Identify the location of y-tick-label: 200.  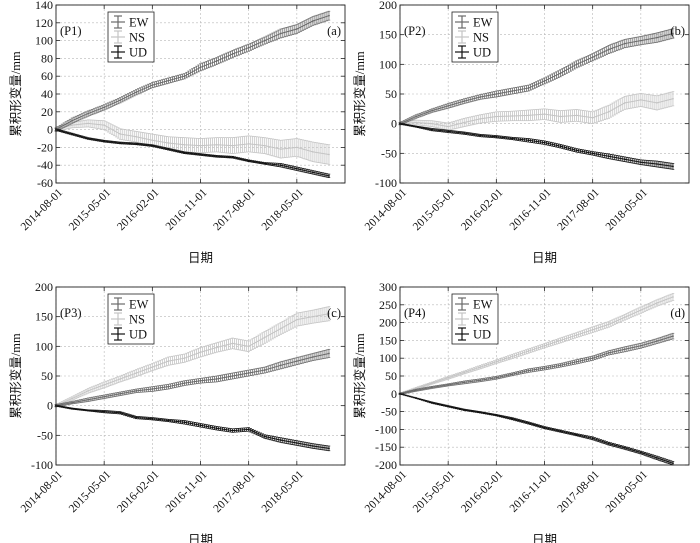
(388, 6).